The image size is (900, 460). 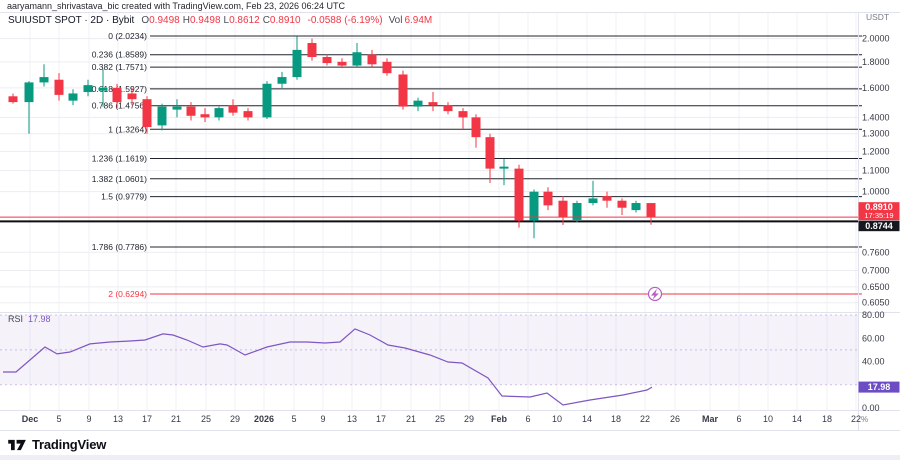 I want to click on fib-level-label: 0.786 (1.4756), so click(x=119, y=106).